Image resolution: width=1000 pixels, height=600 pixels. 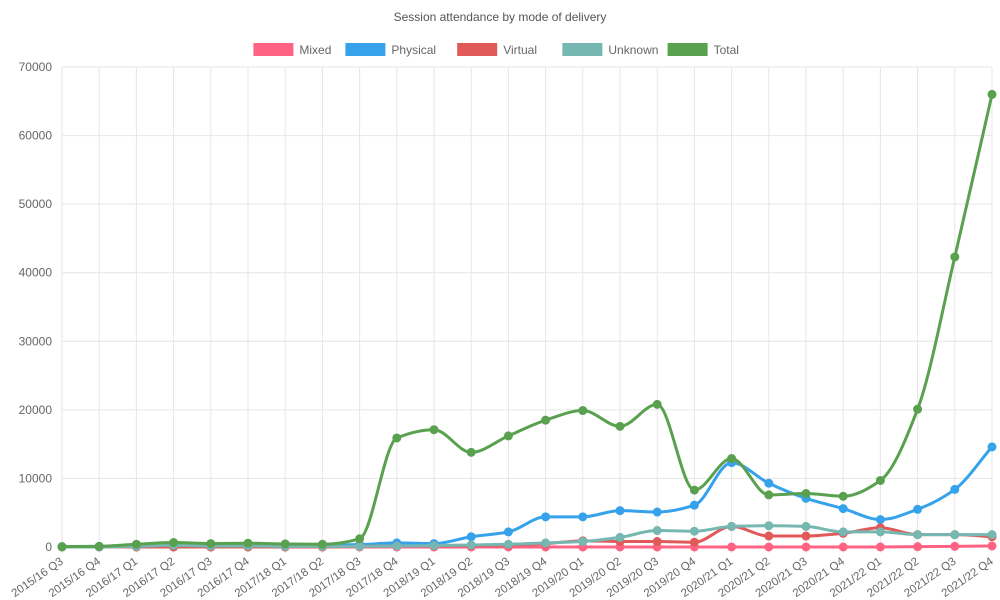 I want to click on legend-swatch-virtual, so click(x=477, y=49).